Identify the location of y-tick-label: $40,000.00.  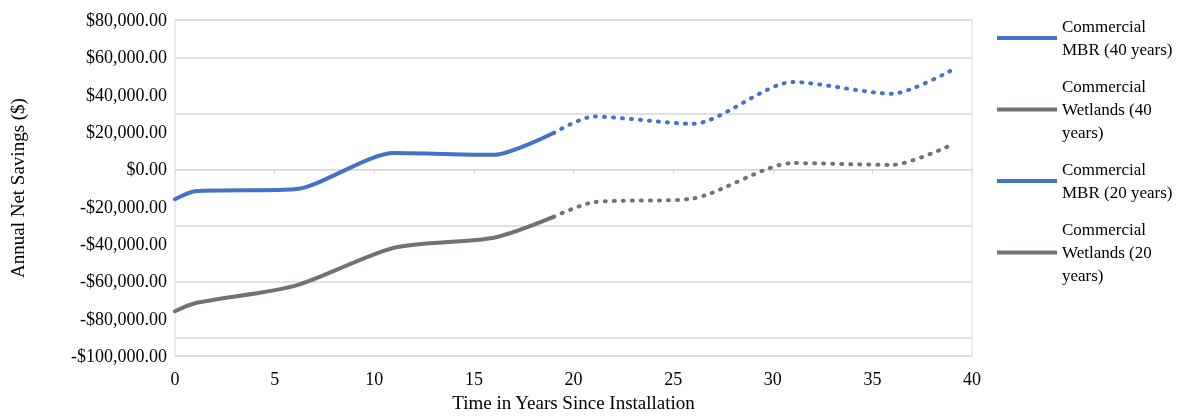
(126, 94).